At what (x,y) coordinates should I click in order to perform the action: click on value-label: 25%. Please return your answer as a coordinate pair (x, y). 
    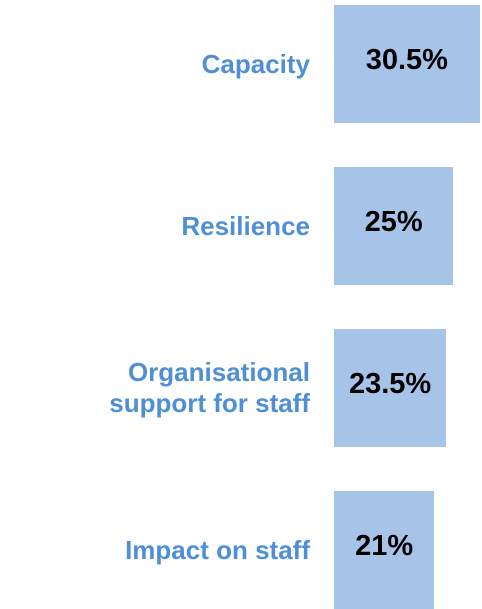
    Looking at the image, I should click on (393, 221).